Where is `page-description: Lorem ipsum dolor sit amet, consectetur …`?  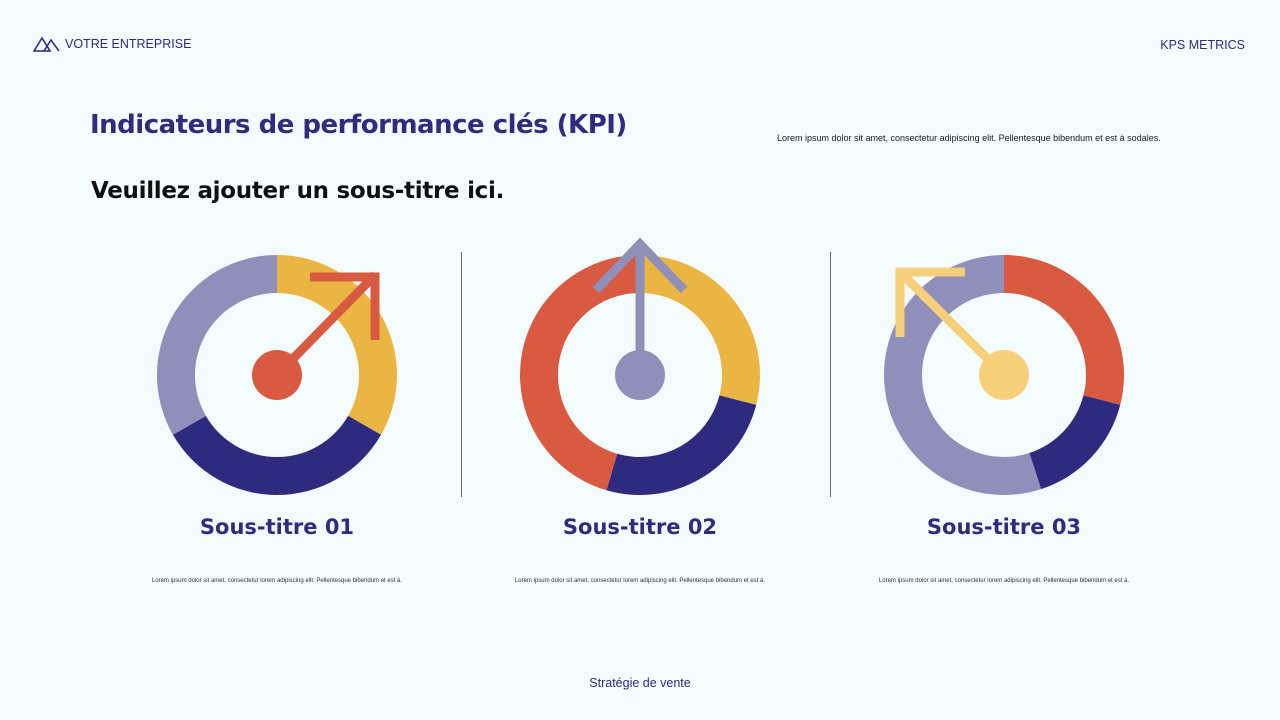
page-description: Lorem ipsum dolor sit amet, consectetur … is located at coordinates (969, 138).